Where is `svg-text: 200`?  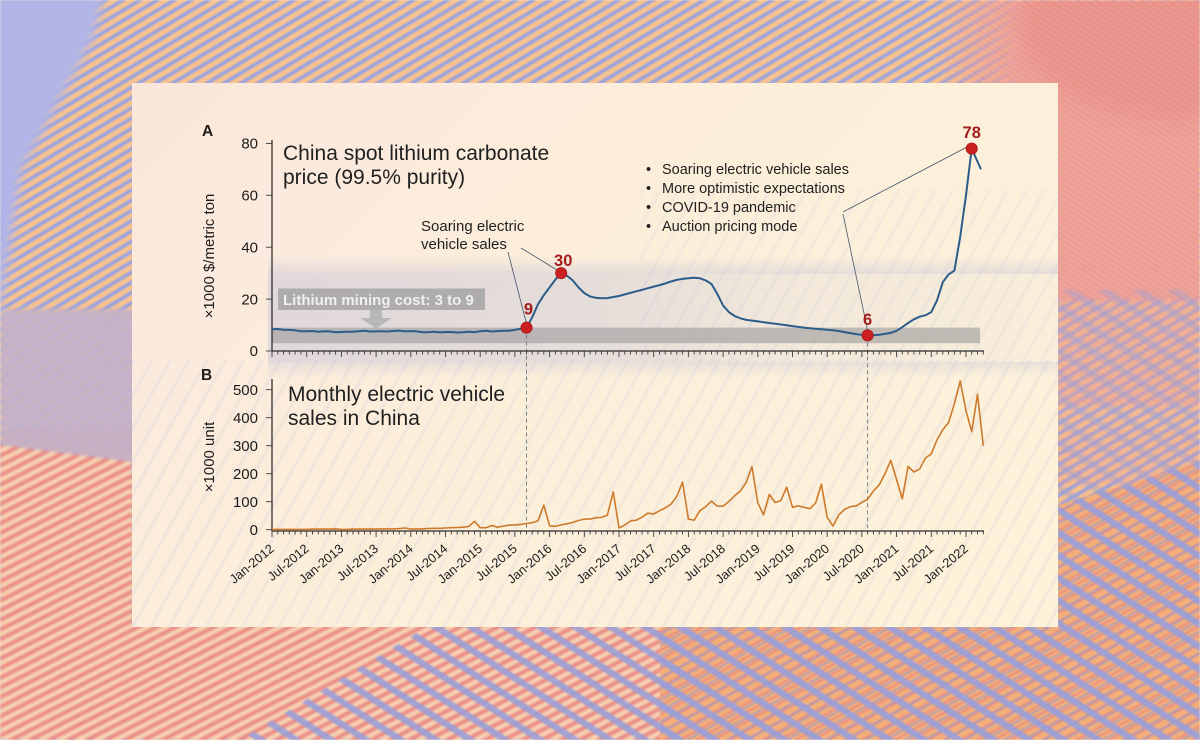
svg-text: 200 is located at coordinates (245, 474).